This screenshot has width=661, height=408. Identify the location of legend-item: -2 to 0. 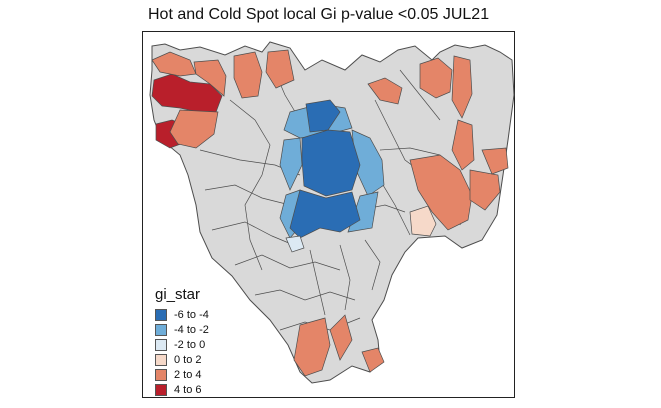
(182, 344).